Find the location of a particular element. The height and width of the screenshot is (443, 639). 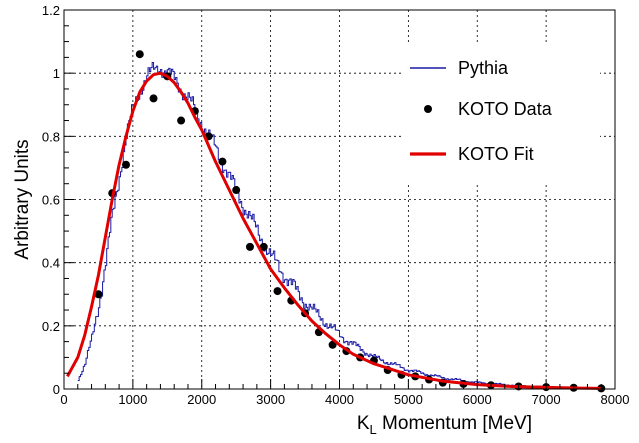

y-tick-label-0: 0 is located at coordinates (56, 389).